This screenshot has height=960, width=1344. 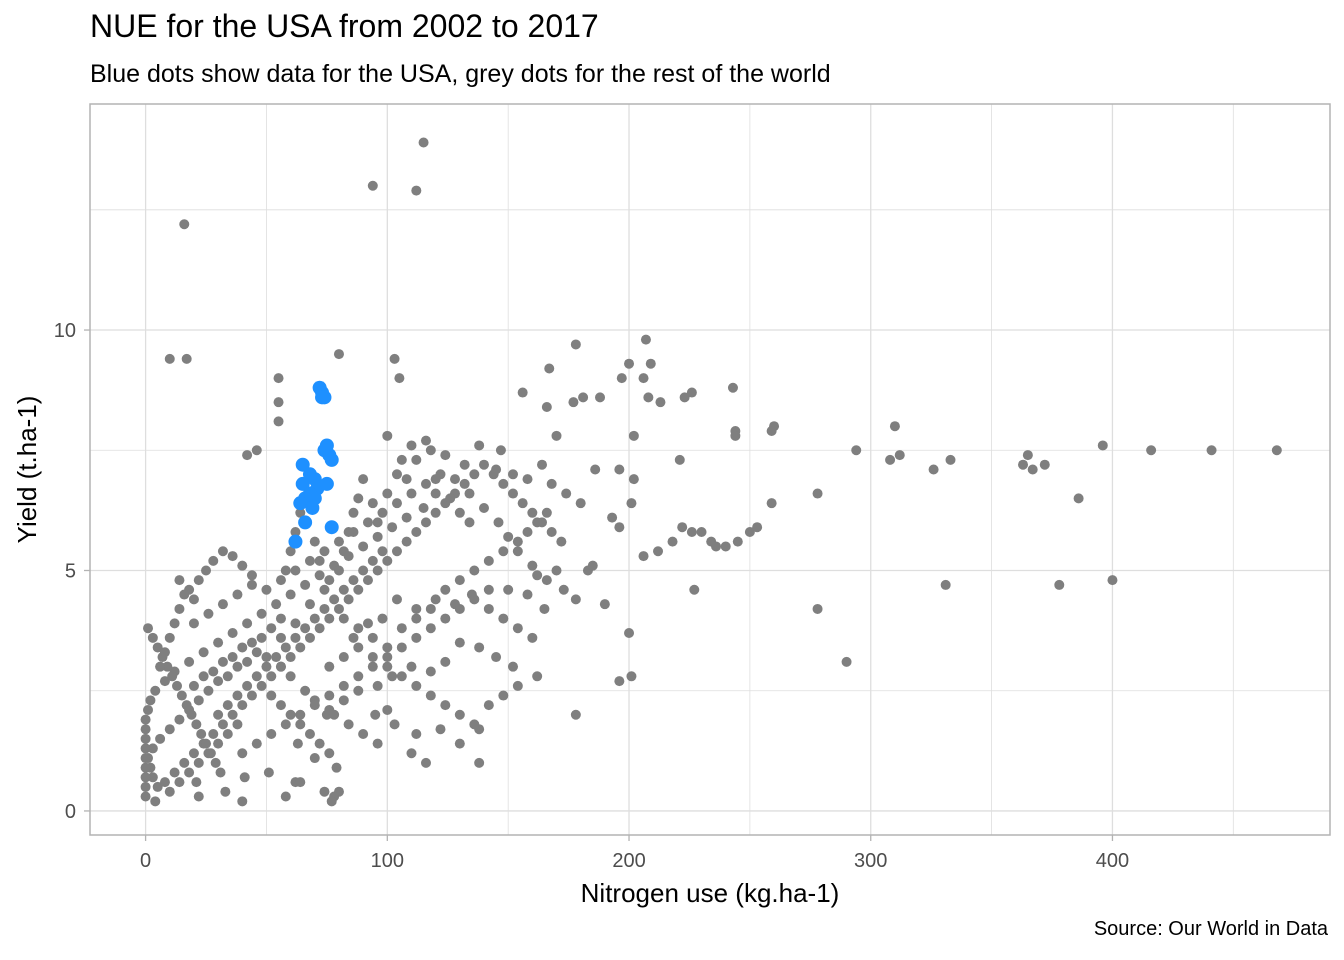 I want to click on y-axis-title: Yield (t.ha-1), so click(x=27, y=470).